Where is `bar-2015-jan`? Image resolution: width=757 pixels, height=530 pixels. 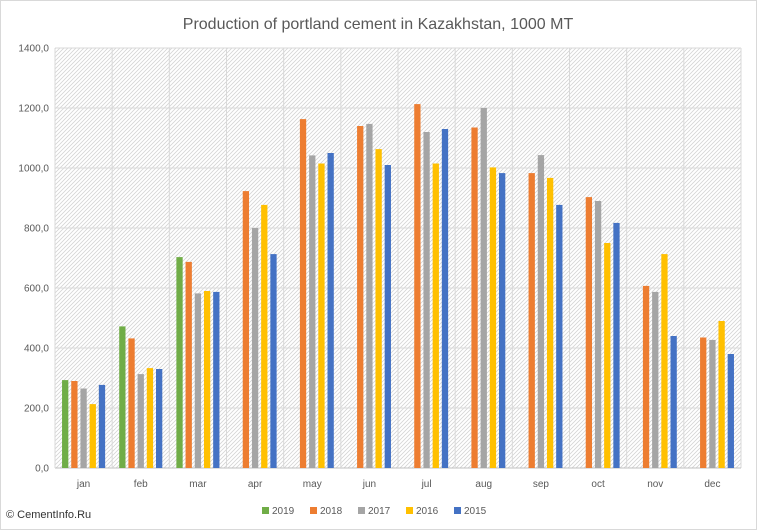 bar-2015-jan is located at coordinates (102, 426).